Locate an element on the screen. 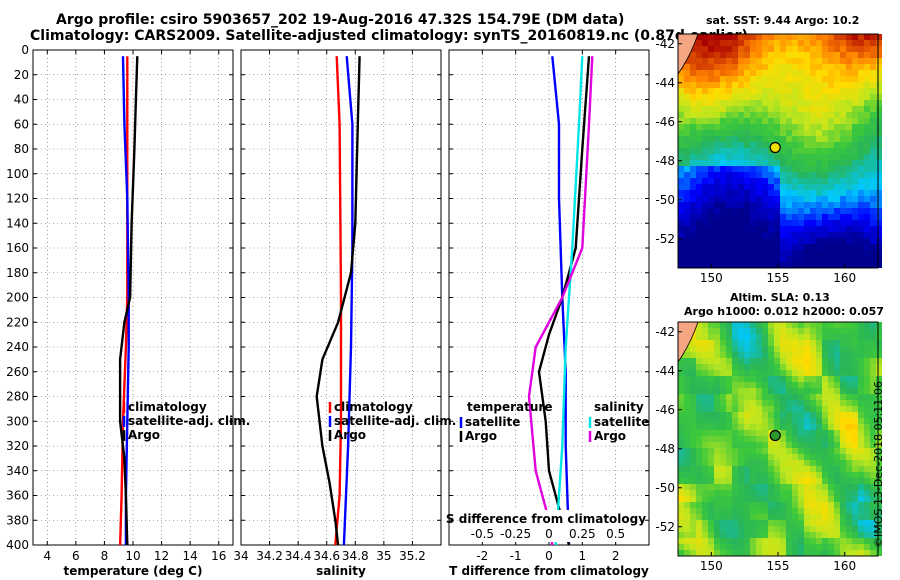 Image resolution: width=900 pixels, height=580 pixels. temperature-legend-label: Argo is located at coordinates (144, 435).